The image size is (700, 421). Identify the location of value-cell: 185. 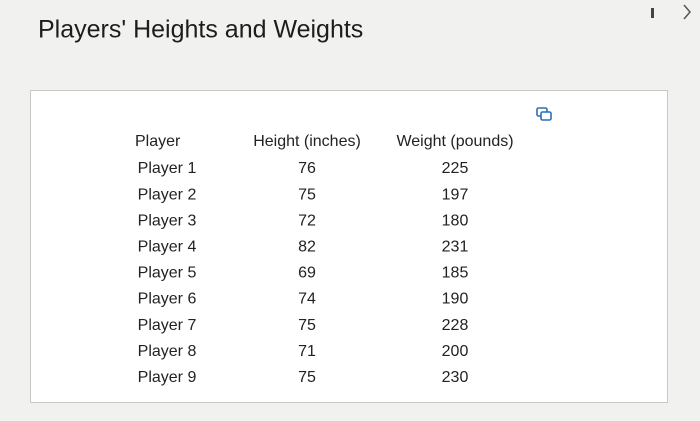
(455, 273).